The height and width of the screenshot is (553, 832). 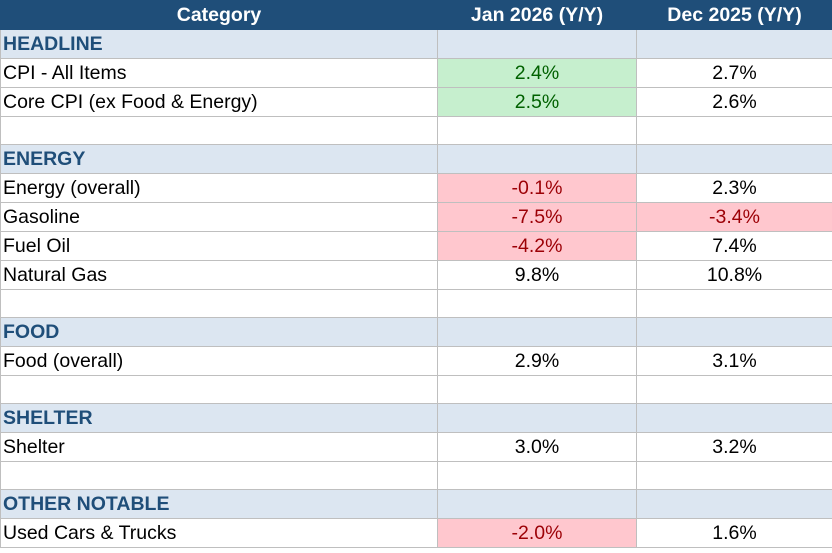 I want to click on jan-2026-value: 2.4%, so click(x=537, y=73).